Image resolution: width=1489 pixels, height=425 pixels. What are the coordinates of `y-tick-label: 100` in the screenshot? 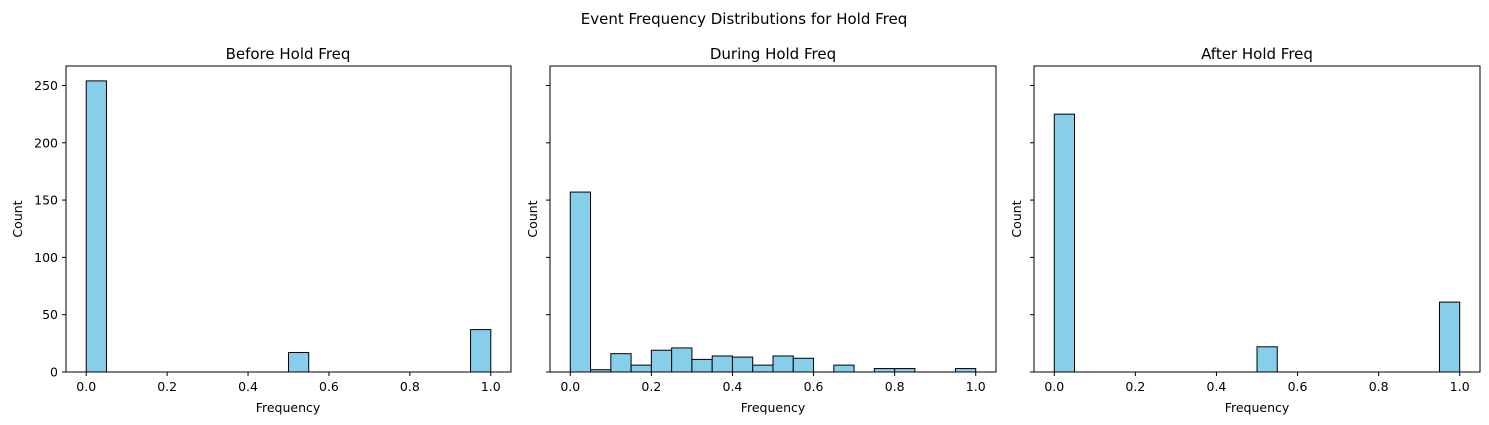 It's located at (46, 257).